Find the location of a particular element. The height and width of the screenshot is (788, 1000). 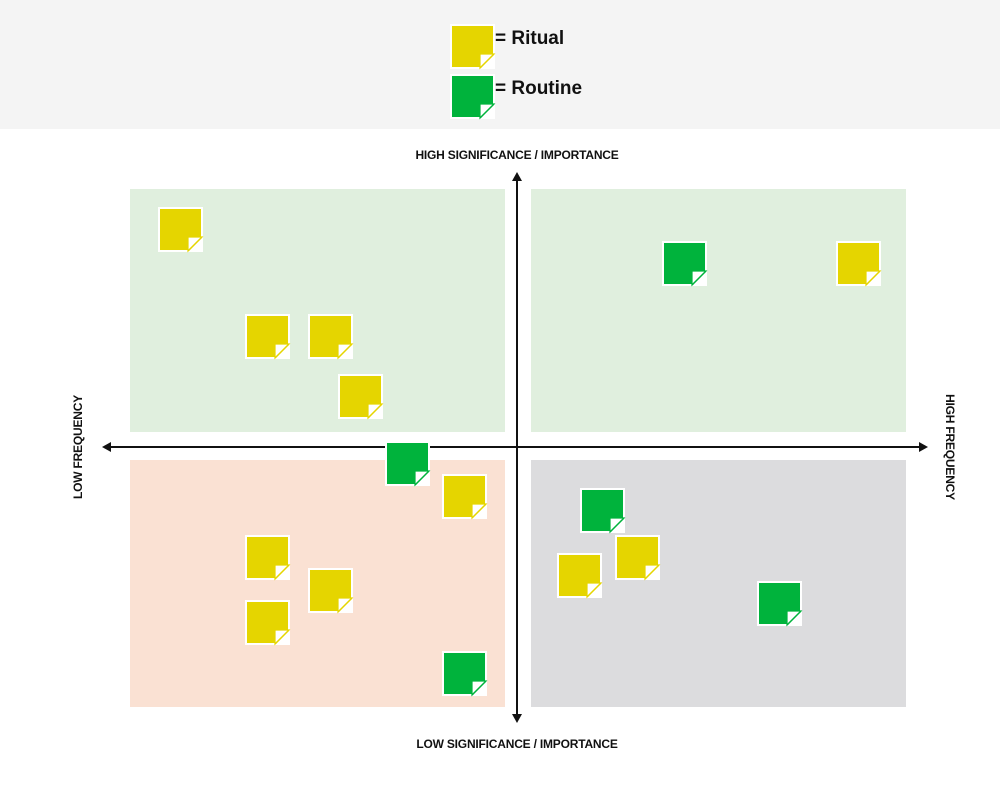

ritual-note-icon is located at coordinates (473, 47).